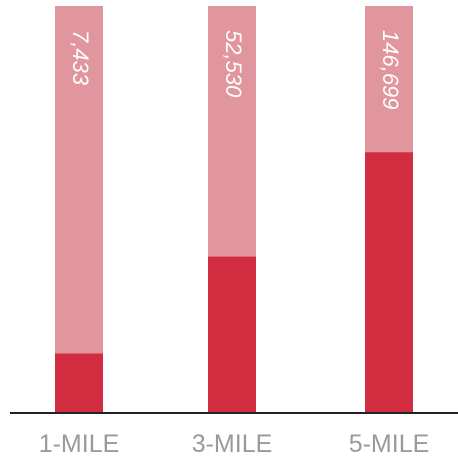  Describe the element at coordinates (389, 444) in the screenshot. I see `x-tick-label: 5-MILE` at that location.